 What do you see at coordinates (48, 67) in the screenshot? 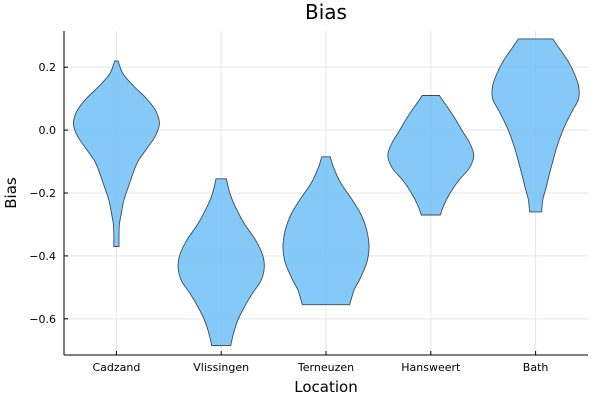
I see `y-tick-label: 0.2` at bounding box center [48, 67].